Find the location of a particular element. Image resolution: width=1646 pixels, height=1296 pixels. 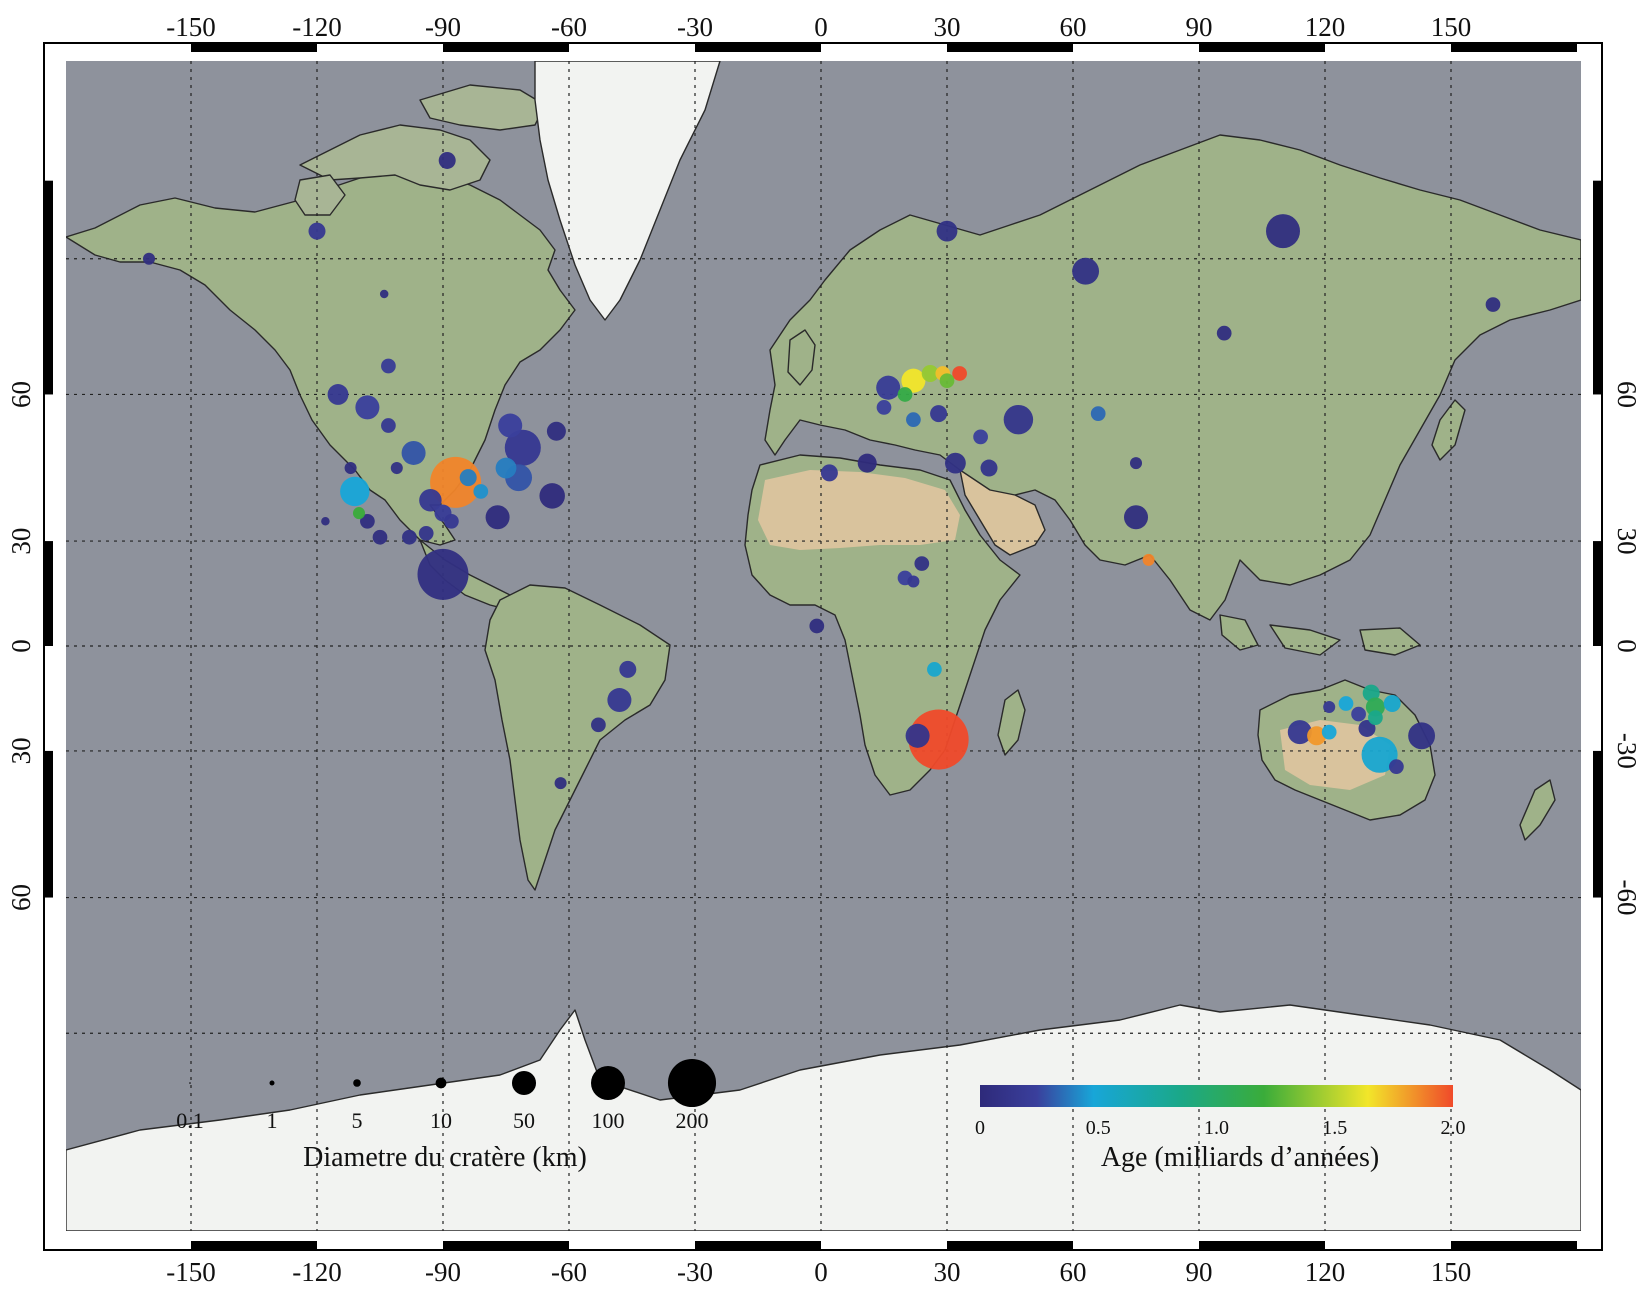

x-tick-label-top: -60 is located at coordinates (569, 27).